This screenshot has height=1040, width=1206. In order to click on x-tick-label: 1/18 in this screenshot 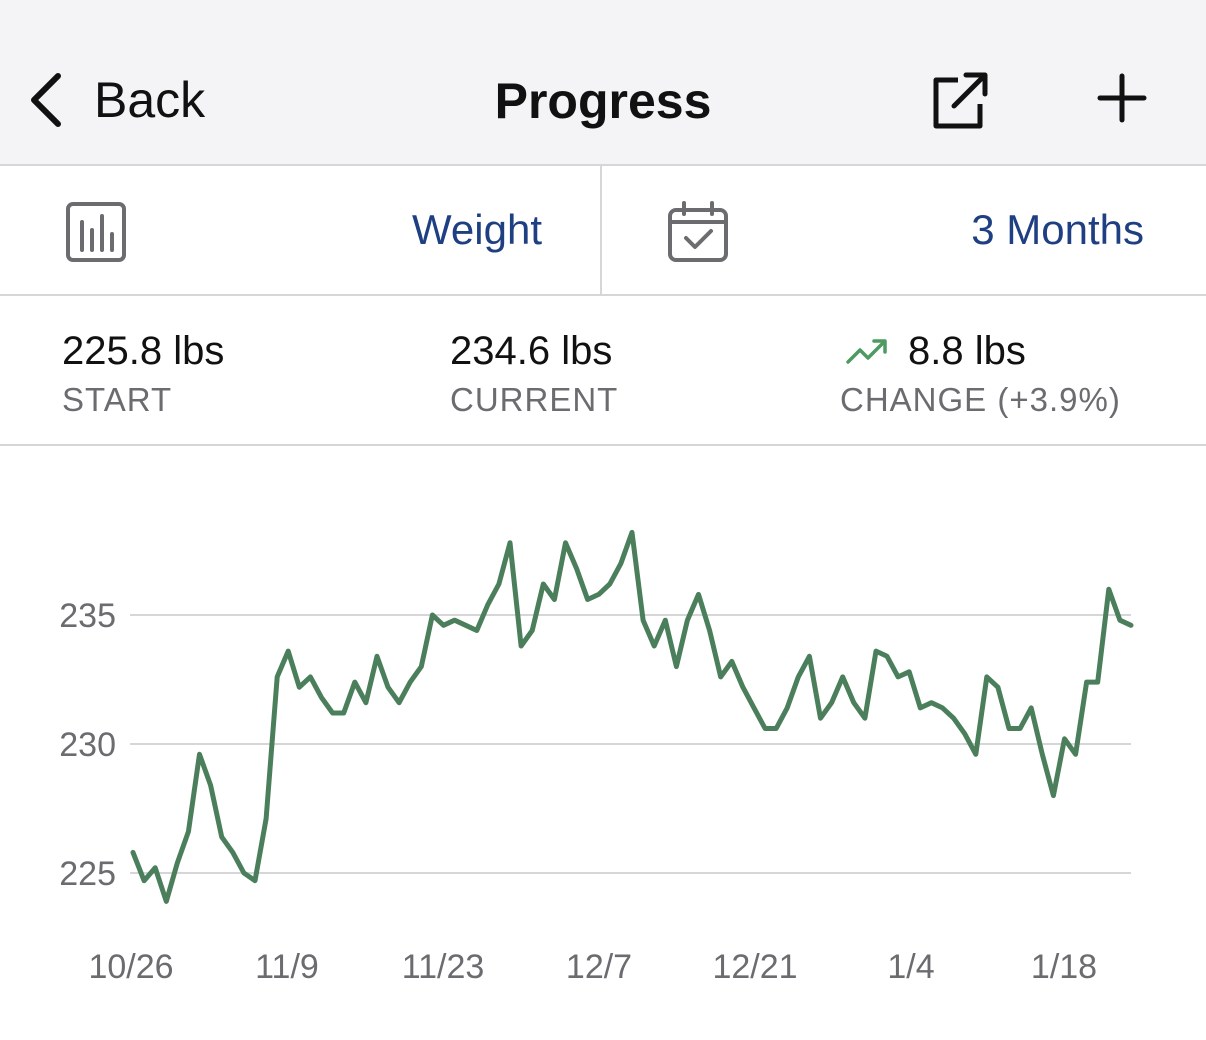, I will do `click(1064, 967)`.